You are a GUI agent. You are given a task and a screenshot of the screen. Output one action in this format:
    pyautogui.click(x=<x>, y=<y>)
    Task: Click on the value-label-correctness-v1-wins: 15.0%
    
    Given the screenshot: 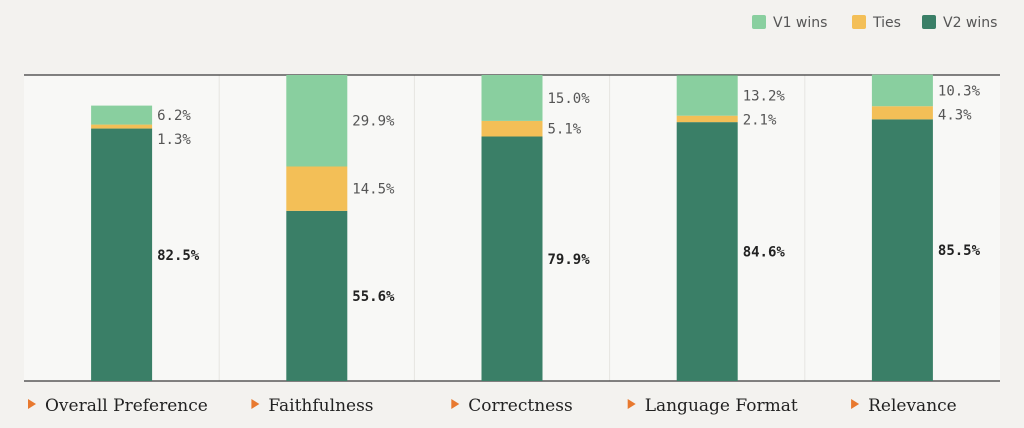 What is the action you would take?
    pyautogui.click(x=569, y=99)
    